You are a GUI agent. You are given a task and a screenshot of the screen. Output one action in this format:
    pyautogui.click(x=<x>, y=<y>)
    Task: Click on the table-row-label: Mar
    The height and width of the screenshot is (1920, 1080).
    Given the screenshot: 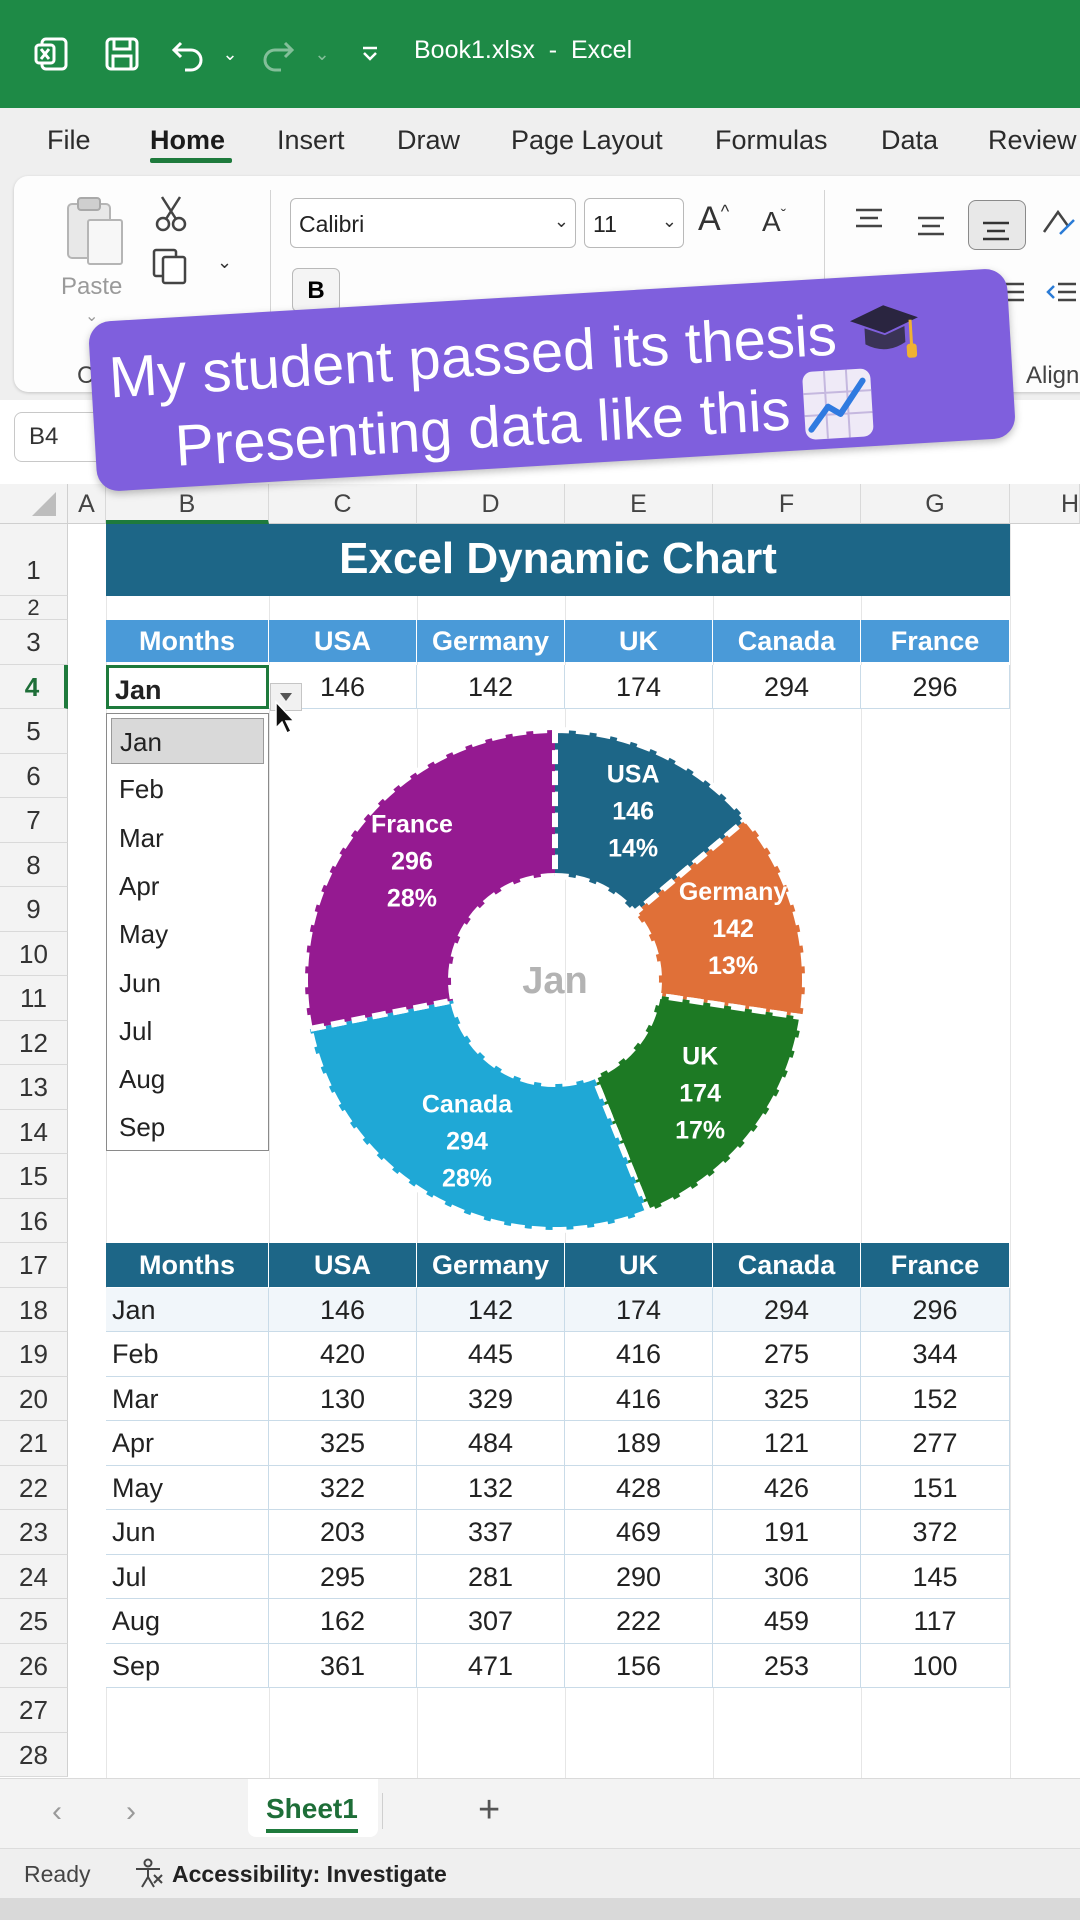 What is the action you would take?
    pyautogui.click(x=187, y=1398)
    